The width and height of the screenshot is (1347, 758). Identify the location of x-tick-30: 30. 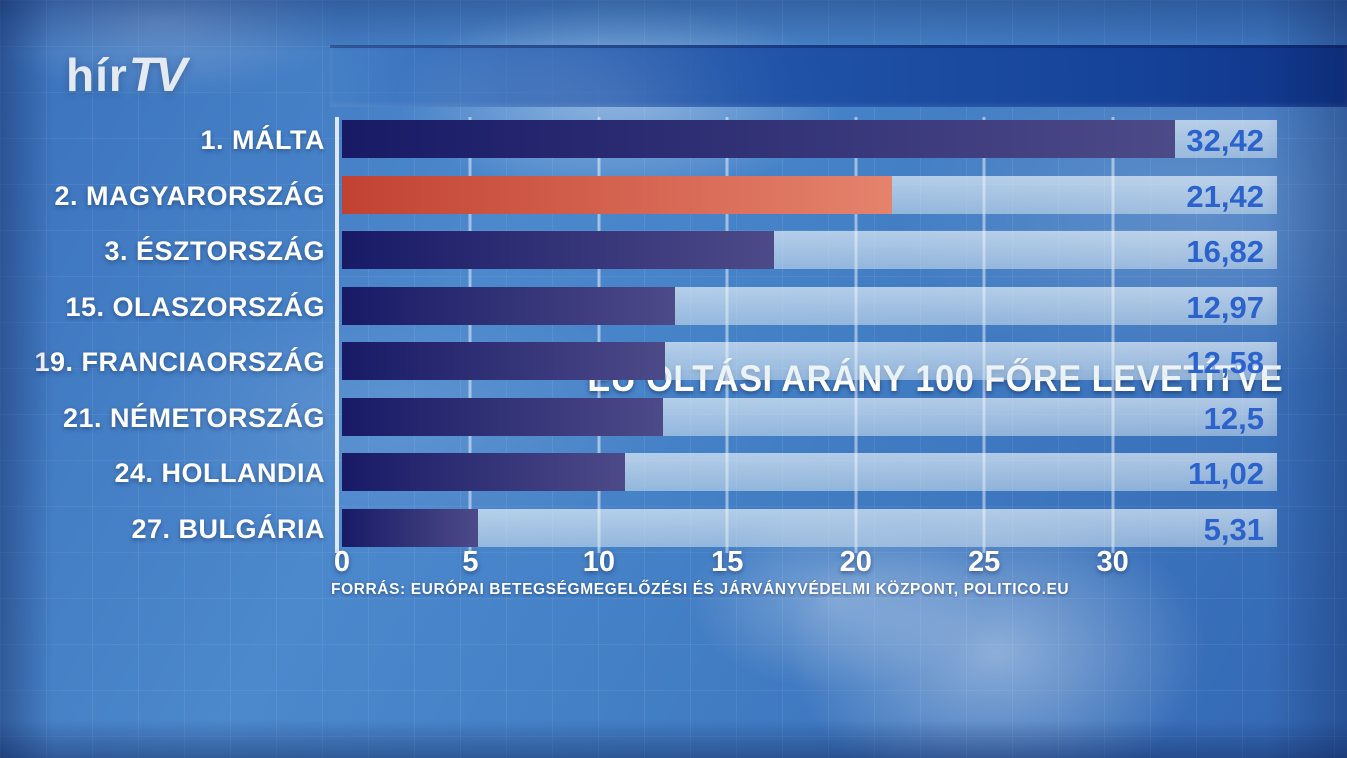
(1112, 562).